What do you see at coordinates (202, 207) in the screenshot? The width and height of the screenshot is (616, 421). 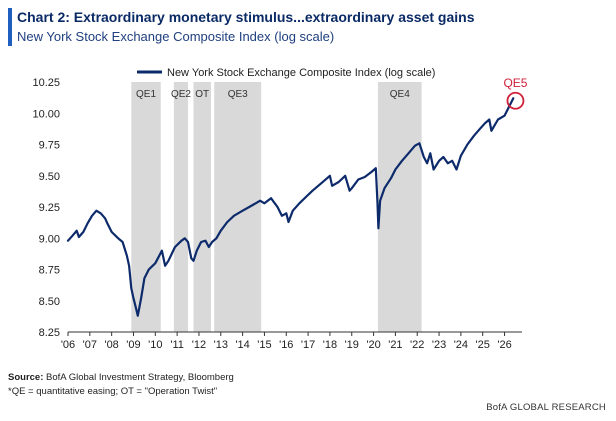 I see `shaded-period-ot` at bounding box center [202, 207].